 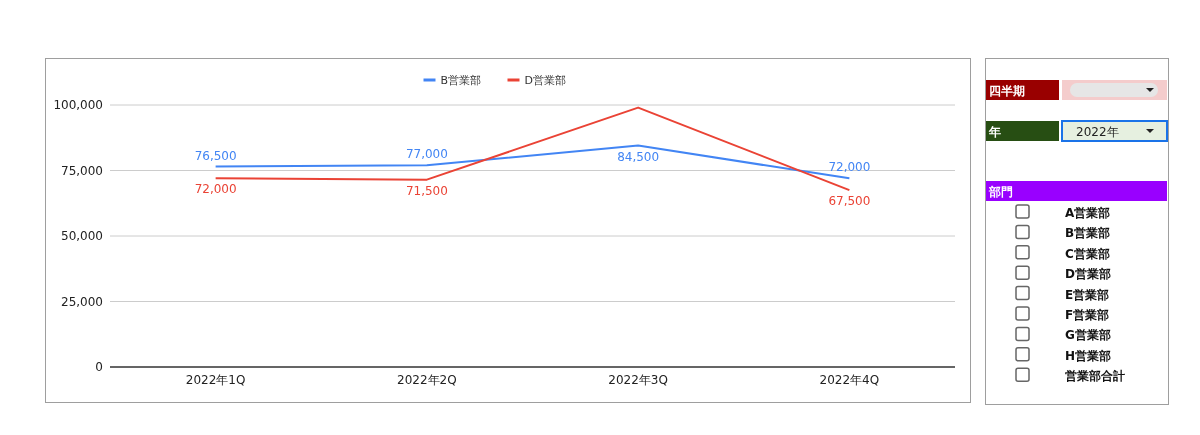 I want to click on x-tick-label: 2022年2Q, so click(x=427, y=380).